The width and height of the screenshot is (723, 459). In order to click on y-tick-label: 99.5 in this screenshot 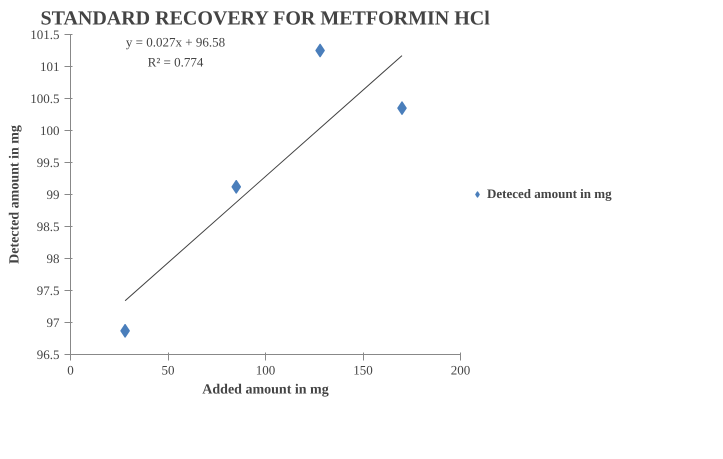, I will do `click(48, 162)`.